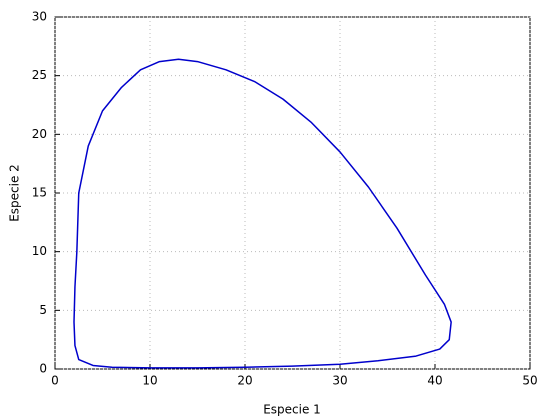 Image resolution: width=560 pixels, height=420 pixels. I want to click on y-tick-label: 25, so click(39, 75).